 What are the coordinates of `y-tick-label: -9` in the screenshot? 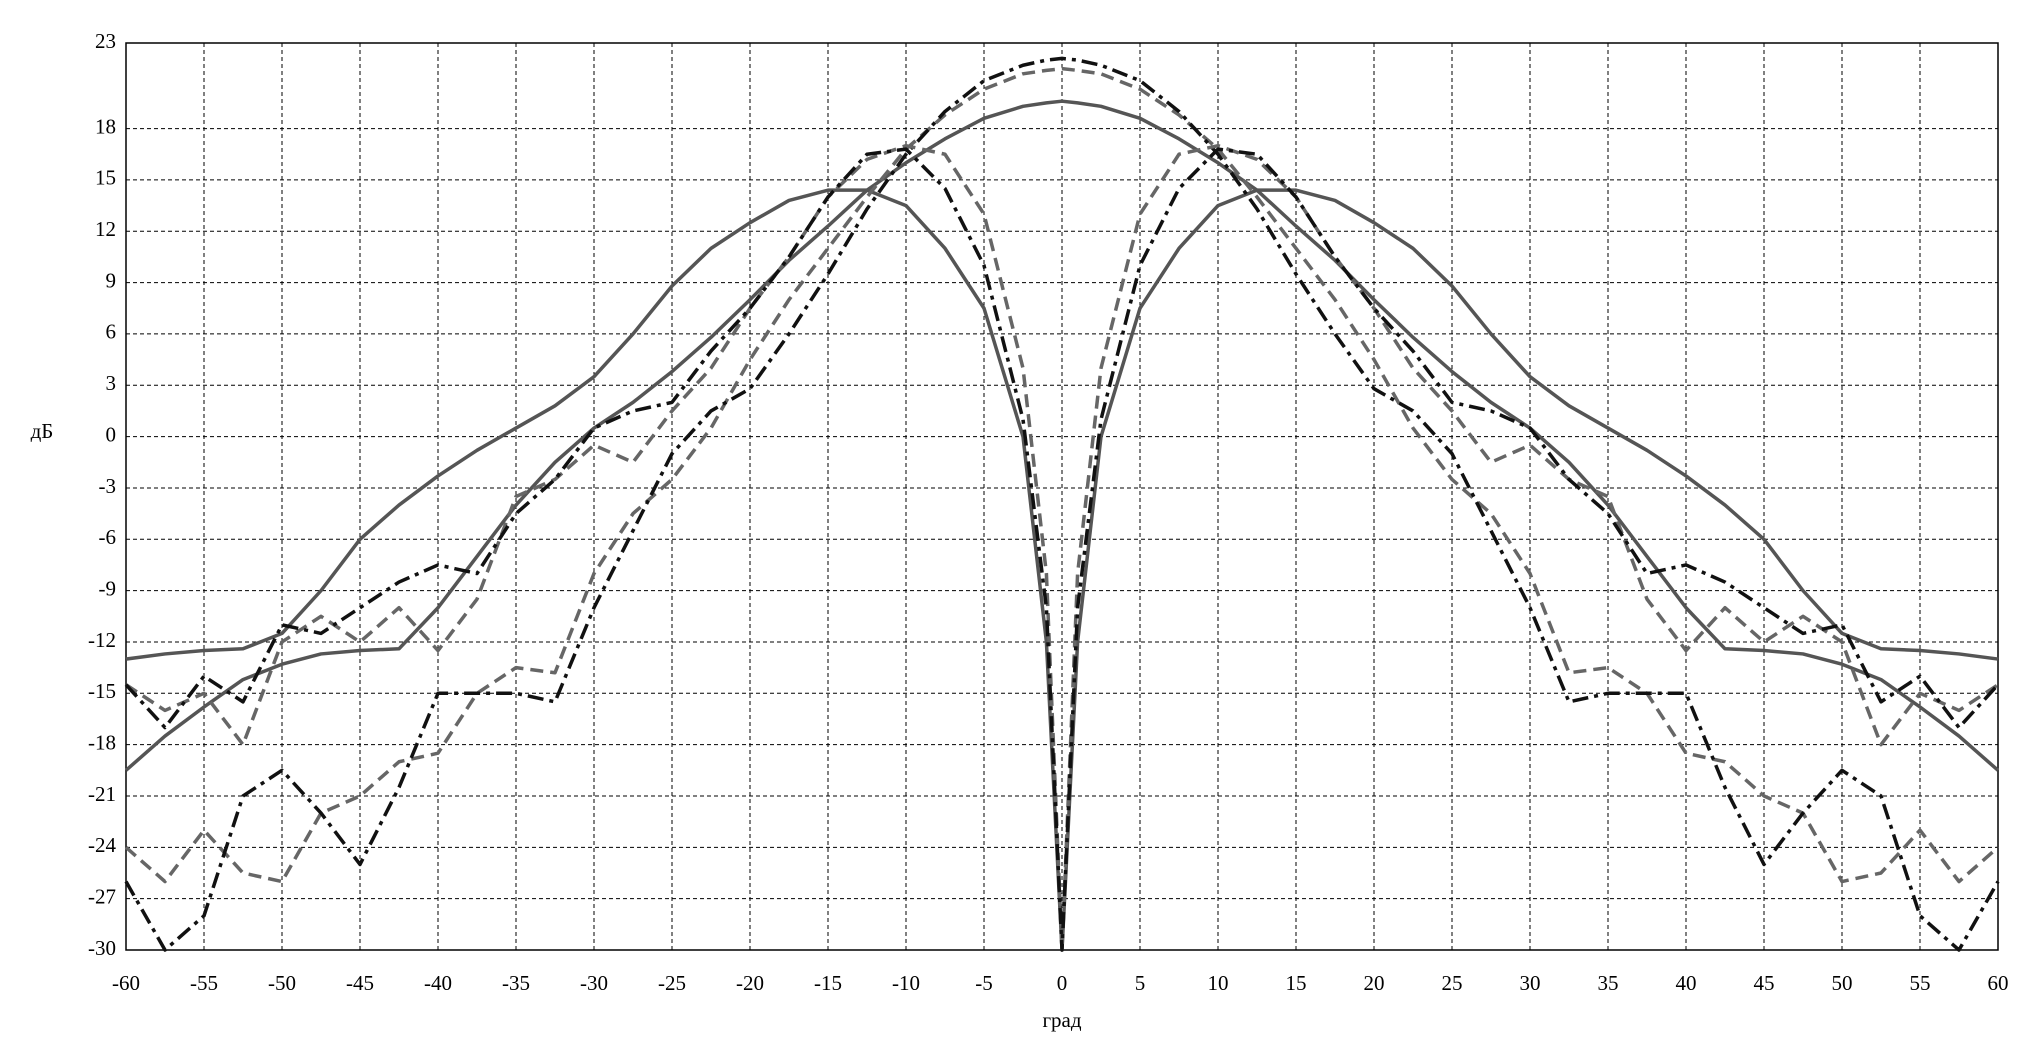 It's located at (108, 588).